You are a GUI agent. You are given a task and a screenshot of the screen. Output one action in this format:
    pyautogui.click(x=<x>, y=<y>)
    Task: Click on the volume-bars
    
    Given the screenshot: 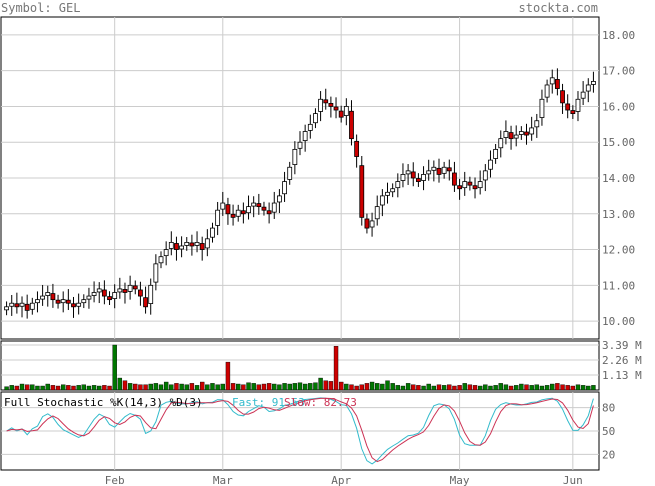 What is the action you would take?
    pyautogui.click(x=300, y=367)
    